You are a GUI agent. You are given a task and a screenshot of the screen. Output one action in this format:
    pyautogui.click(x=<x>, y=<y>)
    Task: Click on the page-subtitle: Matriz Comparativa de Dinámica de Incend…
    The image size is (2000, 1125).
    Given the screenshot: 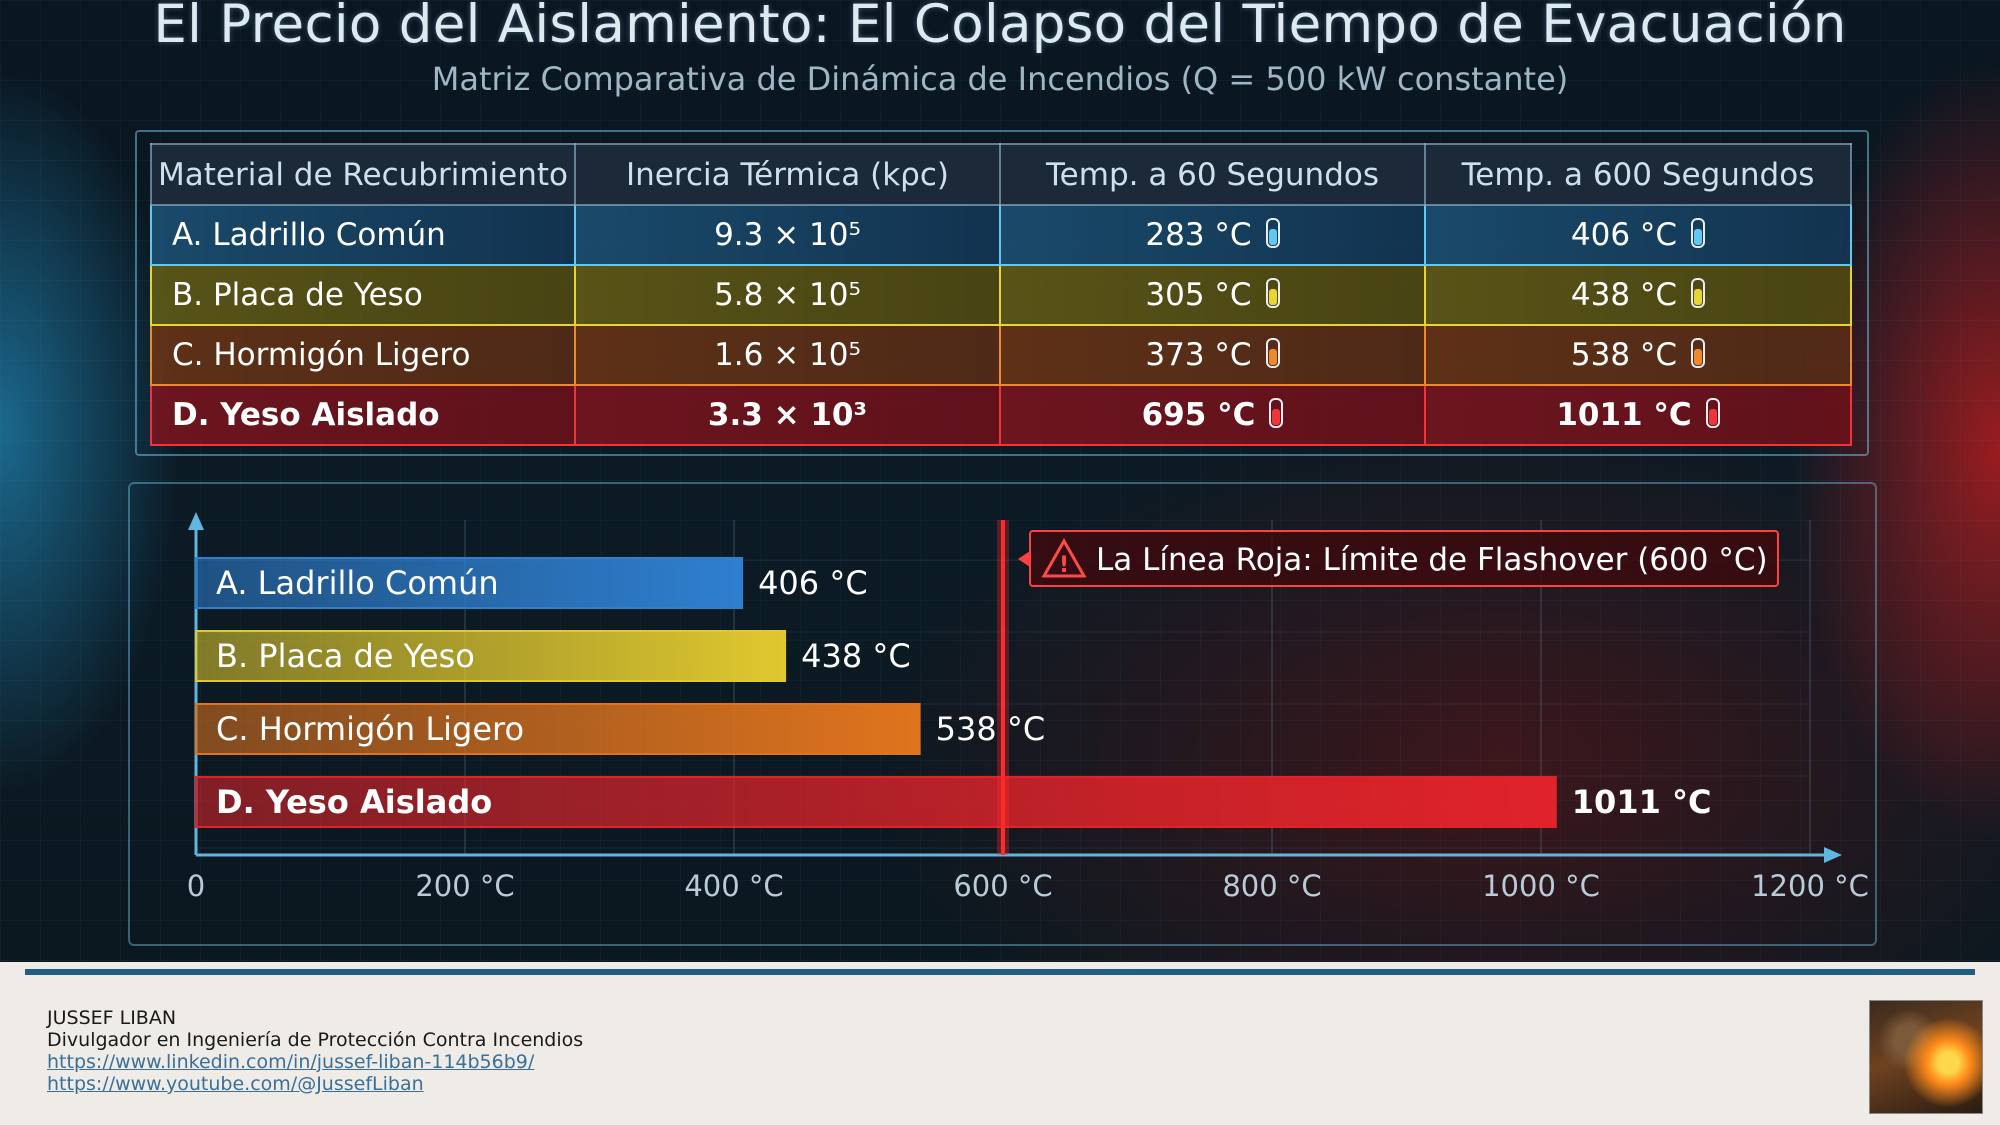 What is the action you would take?
    pyautogui.click(x=1000, y=79)
    